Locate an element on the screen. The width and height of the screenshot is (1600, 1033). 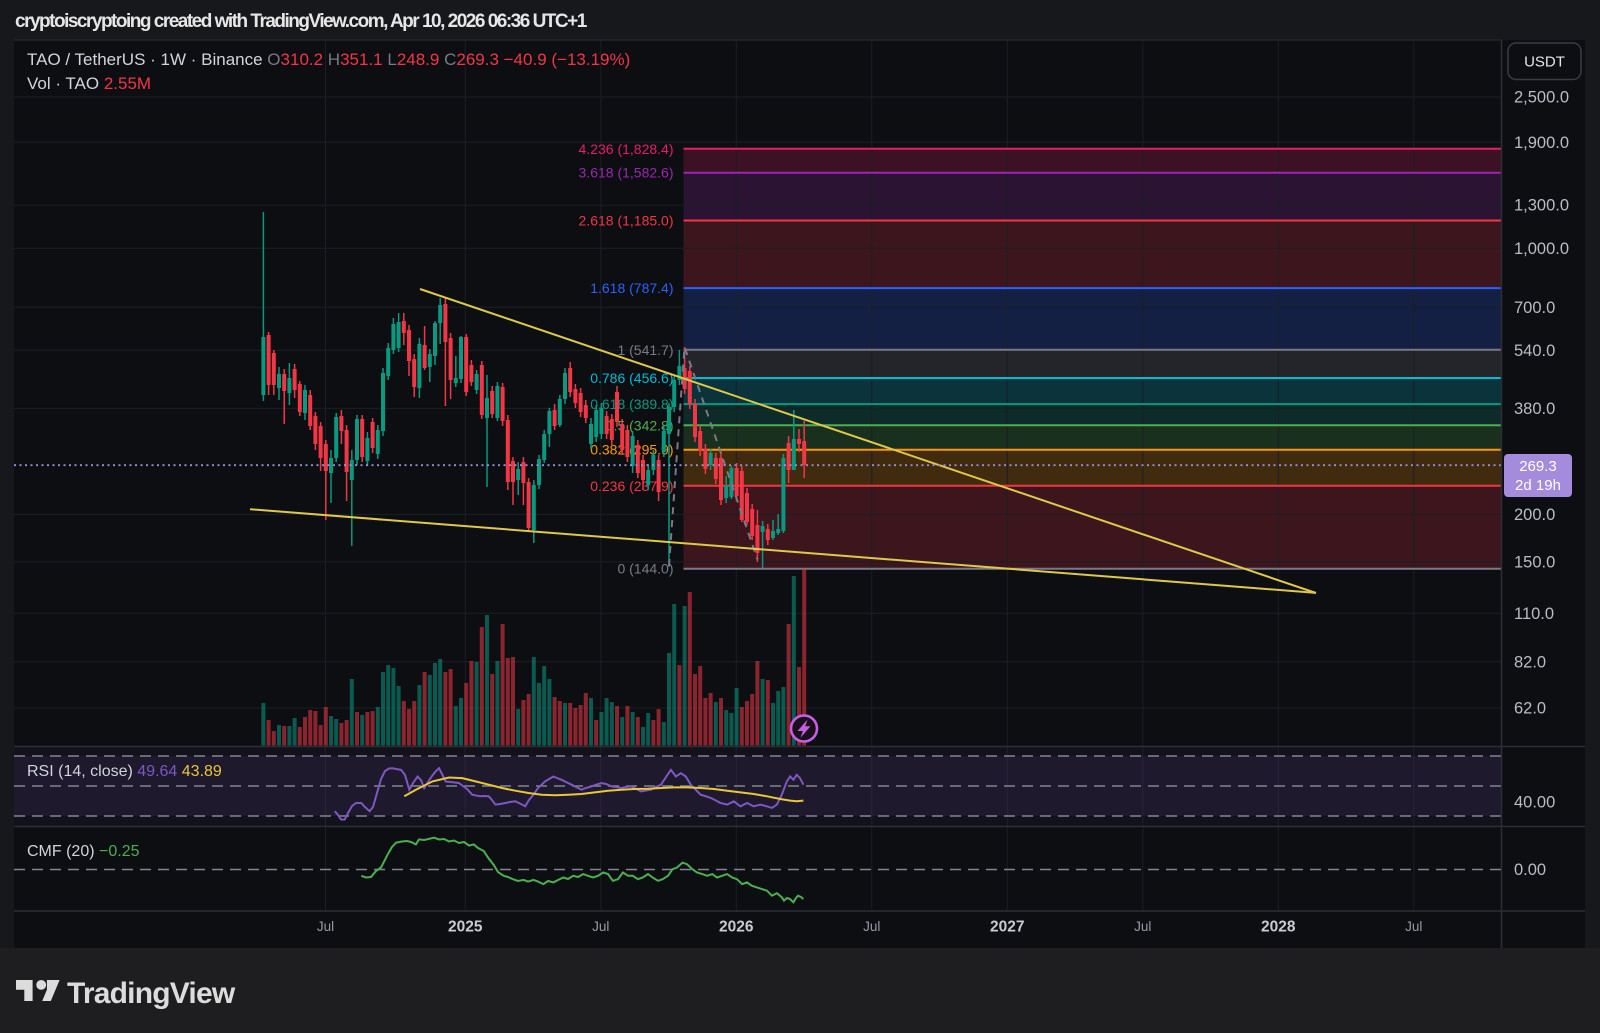
svg-text: 2.618 (1,185.0) is located at coordinates (626, 221).